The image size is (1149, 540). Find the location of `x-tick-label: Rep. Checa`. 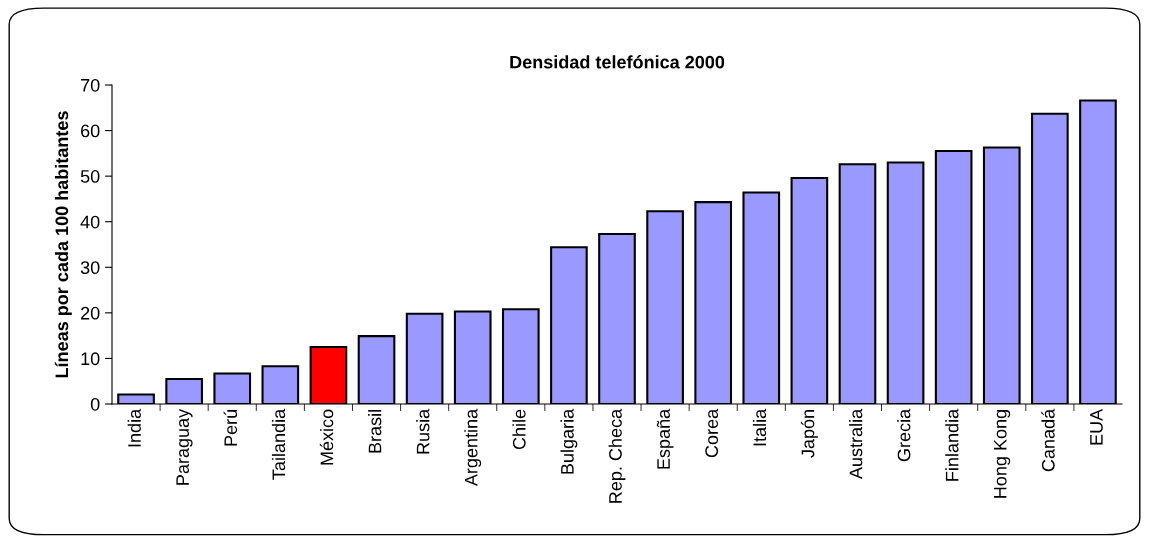

x-tick-label: Rep. Checa is located at coordinates (617, 455).